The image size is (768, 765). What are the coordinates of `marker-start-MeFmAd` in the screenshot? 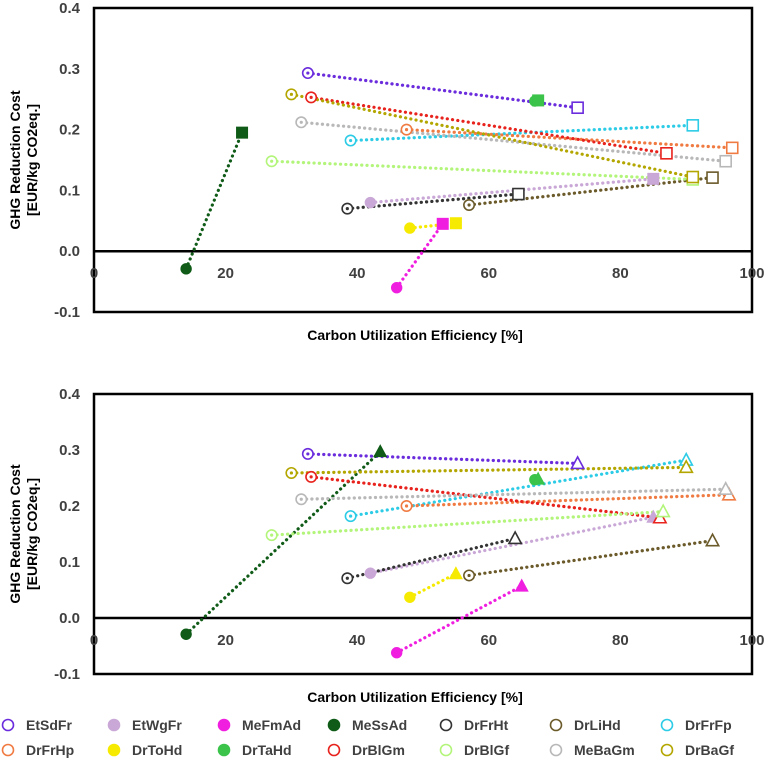 It's located at (396, 287).